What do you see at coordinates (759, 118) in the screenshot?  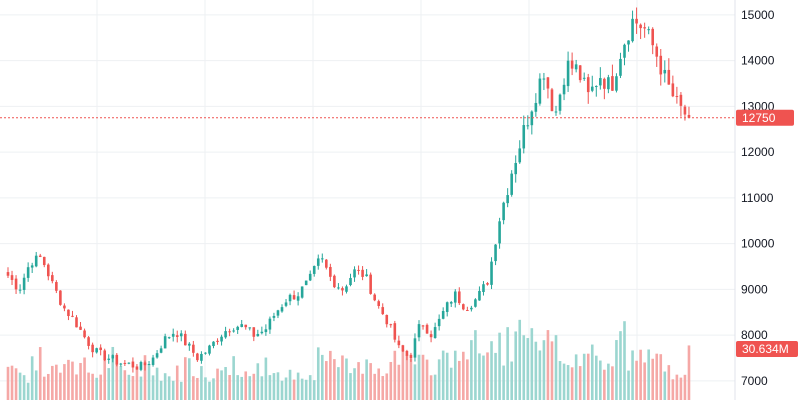 I see `last-price-label: 12750` at bounding box center [759, 118].